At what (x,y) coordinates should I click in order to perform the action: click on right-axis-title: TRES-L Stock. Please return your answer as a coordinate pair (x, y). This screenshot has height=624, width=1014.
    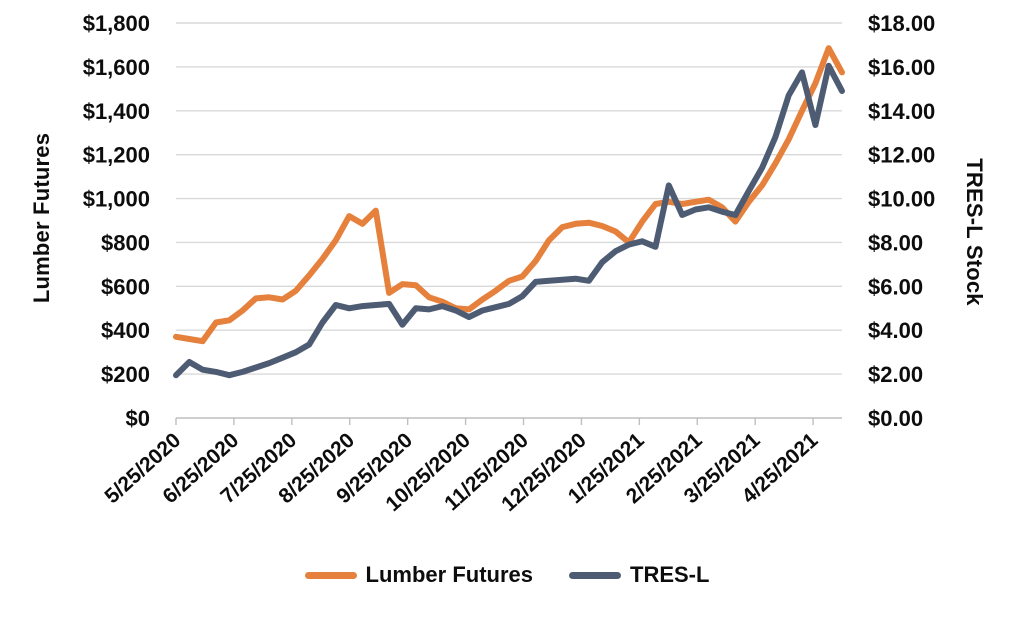
    Looking at the image, I should click on (974, 232).